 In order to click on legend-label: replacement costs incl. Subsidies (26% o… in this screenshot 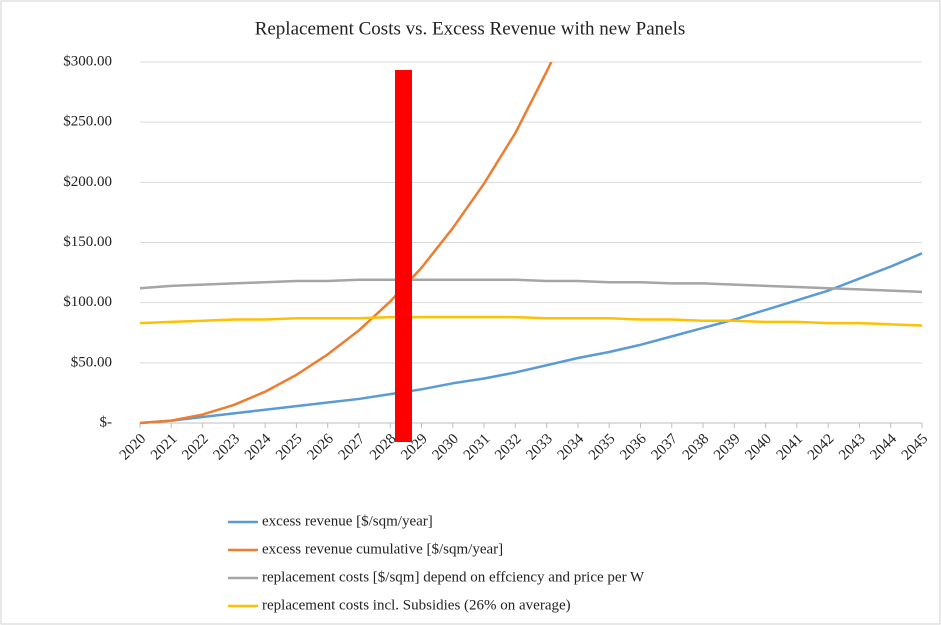, I will do `click(416, 605)`.